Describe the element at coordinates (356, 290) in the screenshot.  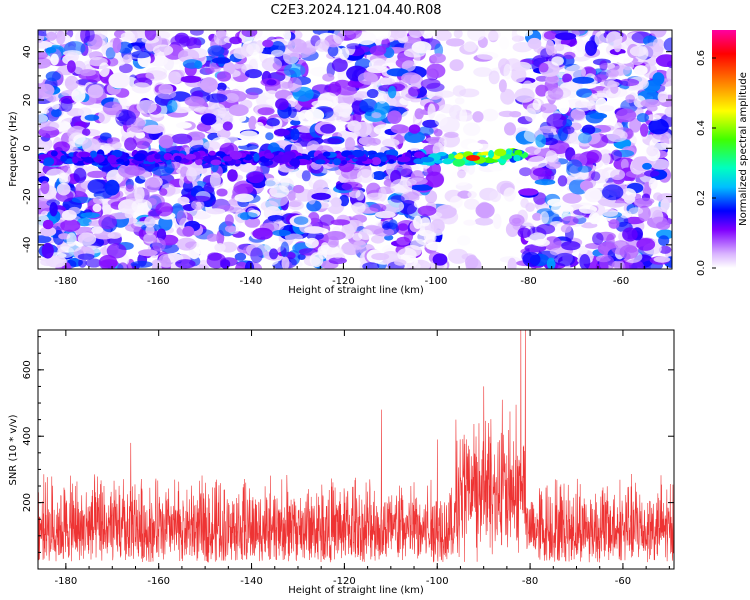
I see `spectrogram-x-axis-label: Height of straight line (km)` at that location.